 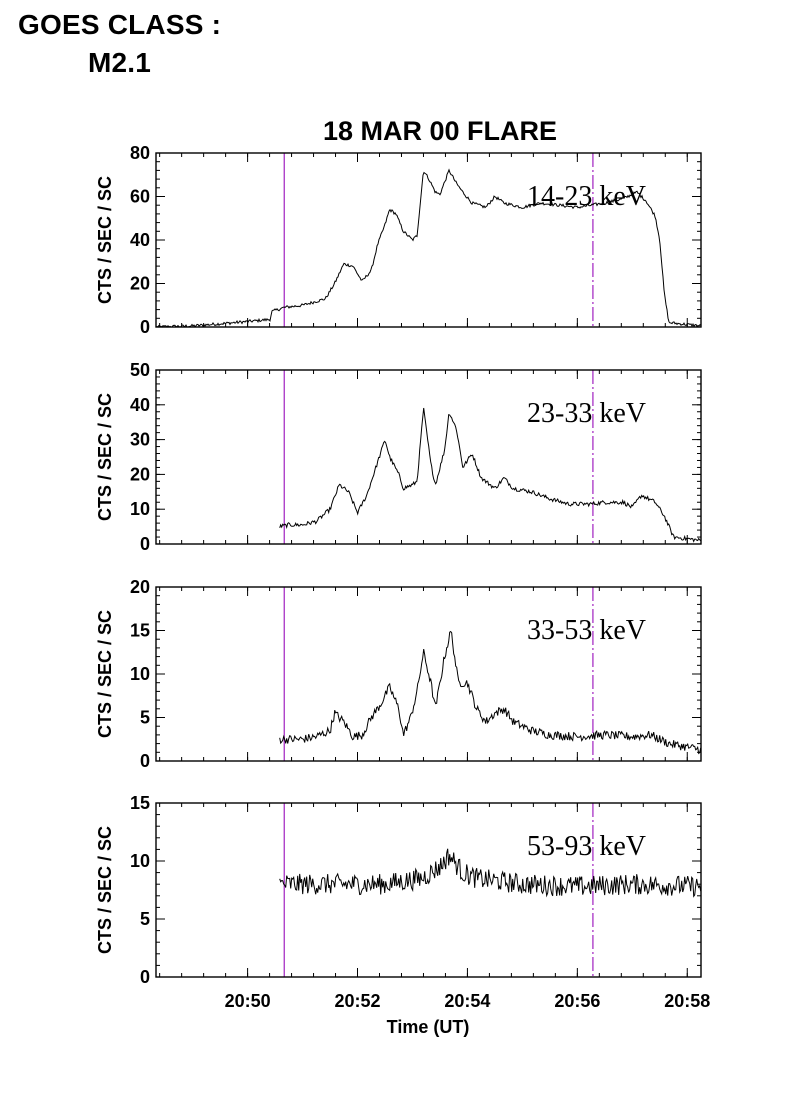 What do you see at coordinates (586, 630) in the screenshot?
I see `energy-band-label: 33-53 keV` at bounding box center [586, 630].